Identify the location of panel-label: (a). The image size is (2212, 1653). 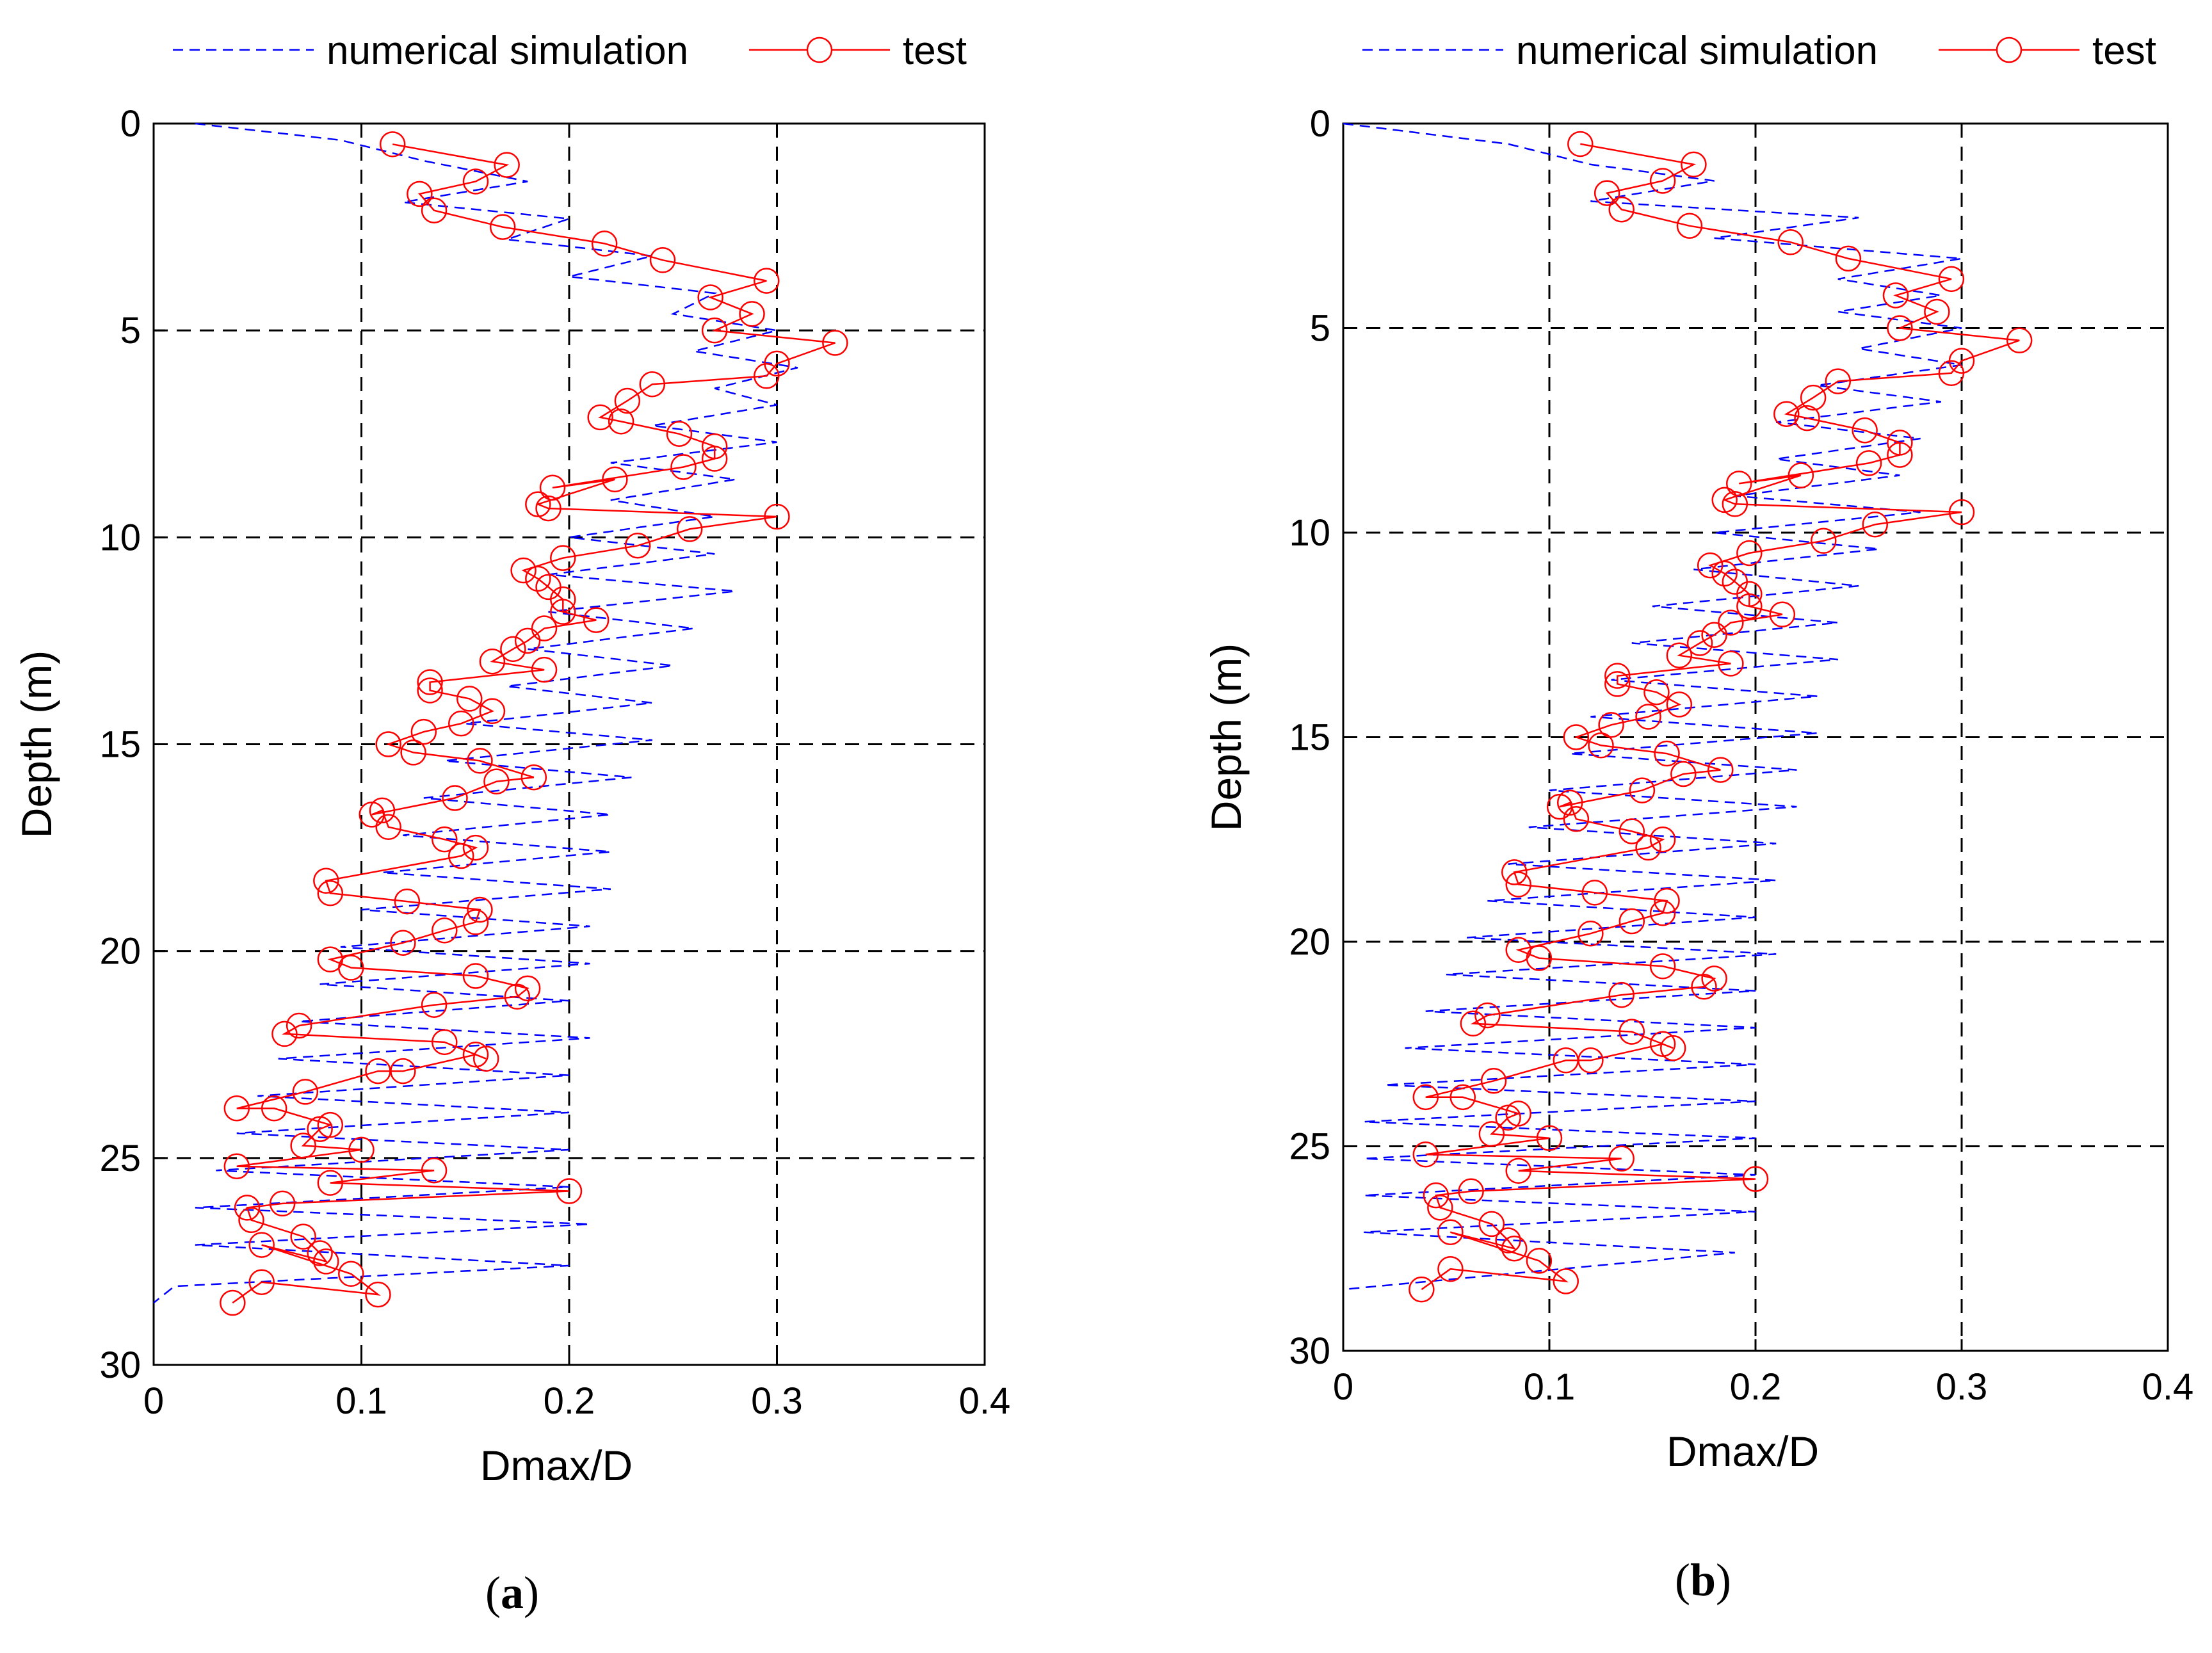
(512, 1592).